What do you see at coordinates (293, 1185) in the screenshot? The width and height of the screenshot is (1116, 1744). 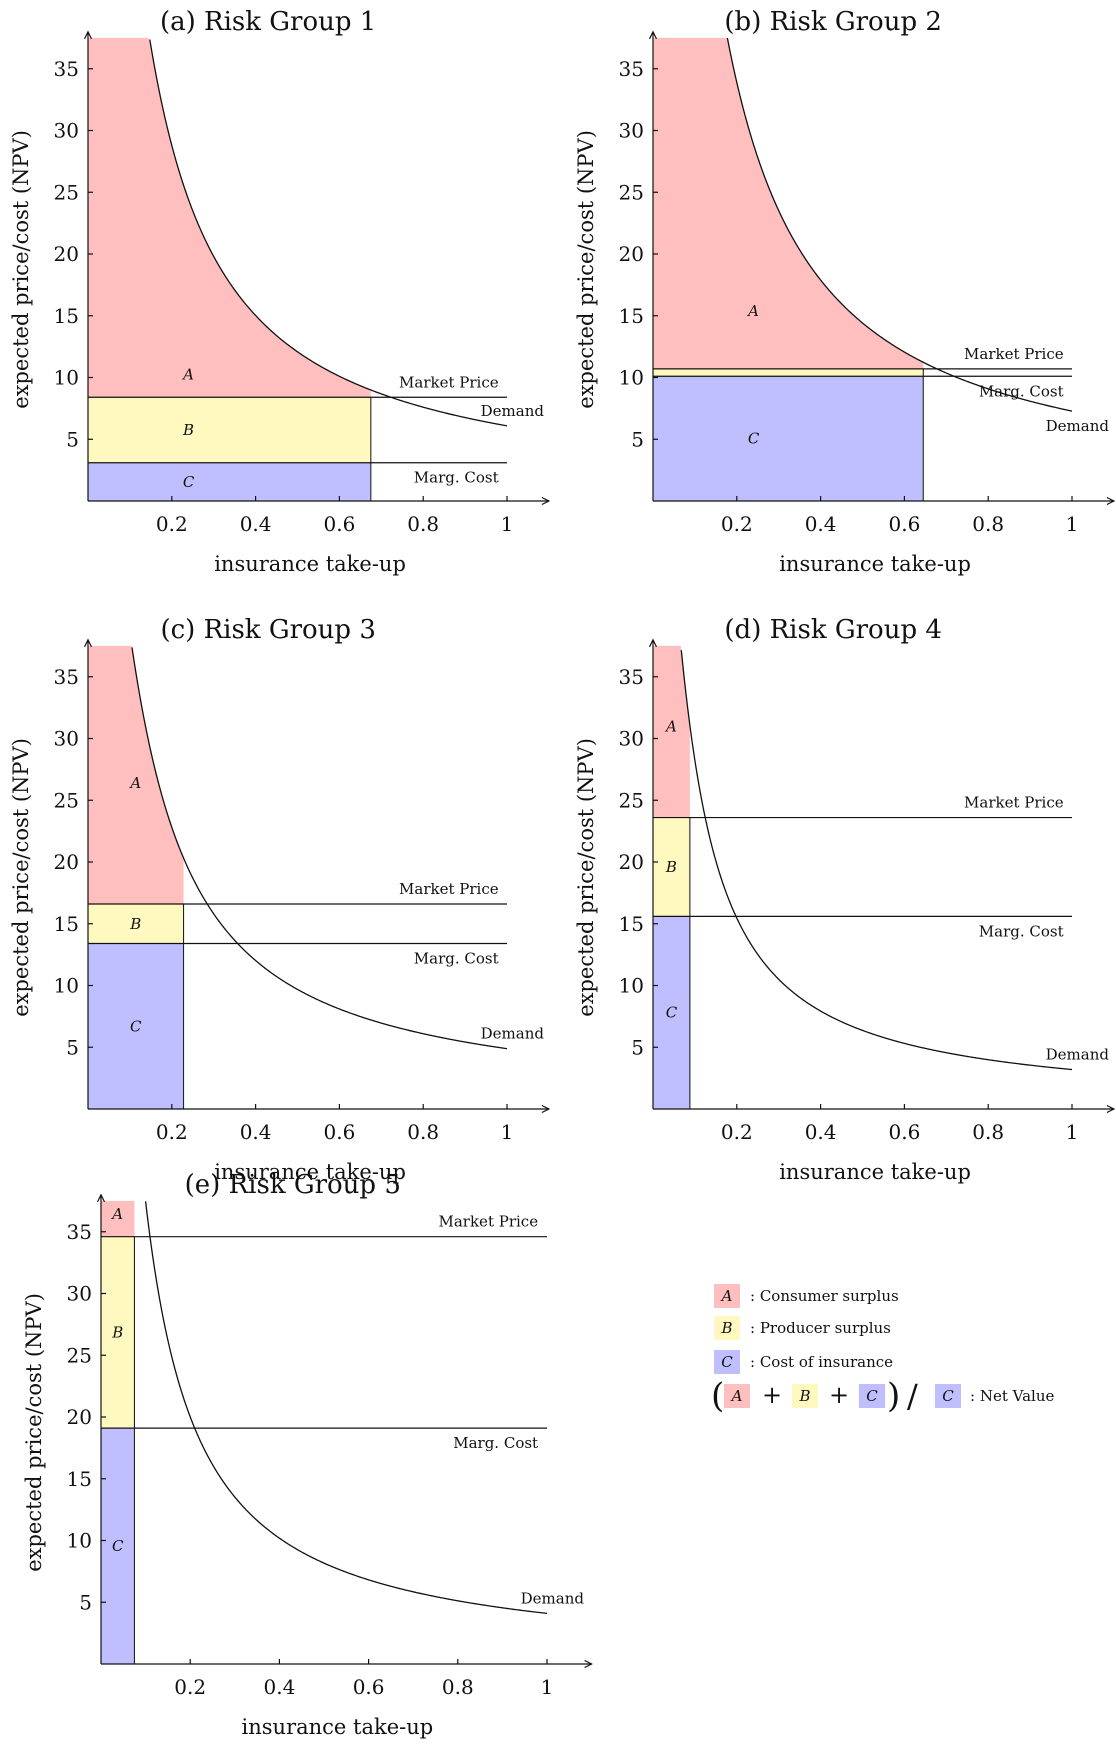 I see `panel-title: (e) Risk Group 5` at bounding box center [293, 1185].